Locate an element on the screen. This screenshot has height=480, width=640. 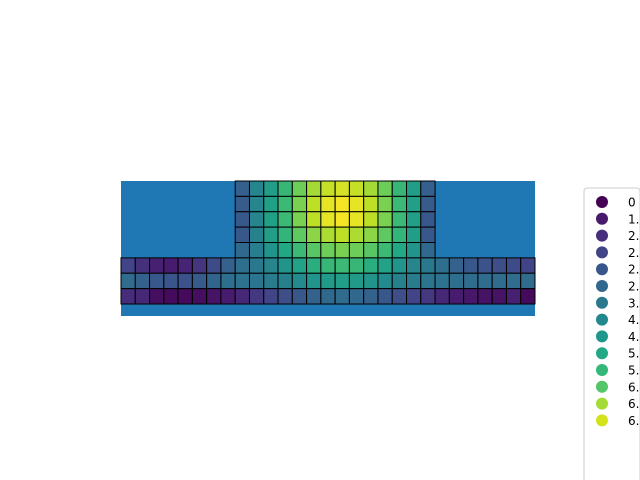
legend-label: 1. is located at coordinates (633, 219).